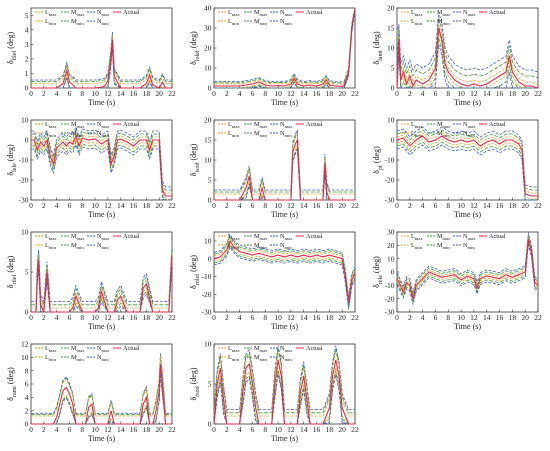 The width and height of the screenshot is (550, 451). What do you see at coordinates (12, 48) in the screenshot?
I see `y-axis-label: δlilef (deg)` at bounding box center [12, 48].